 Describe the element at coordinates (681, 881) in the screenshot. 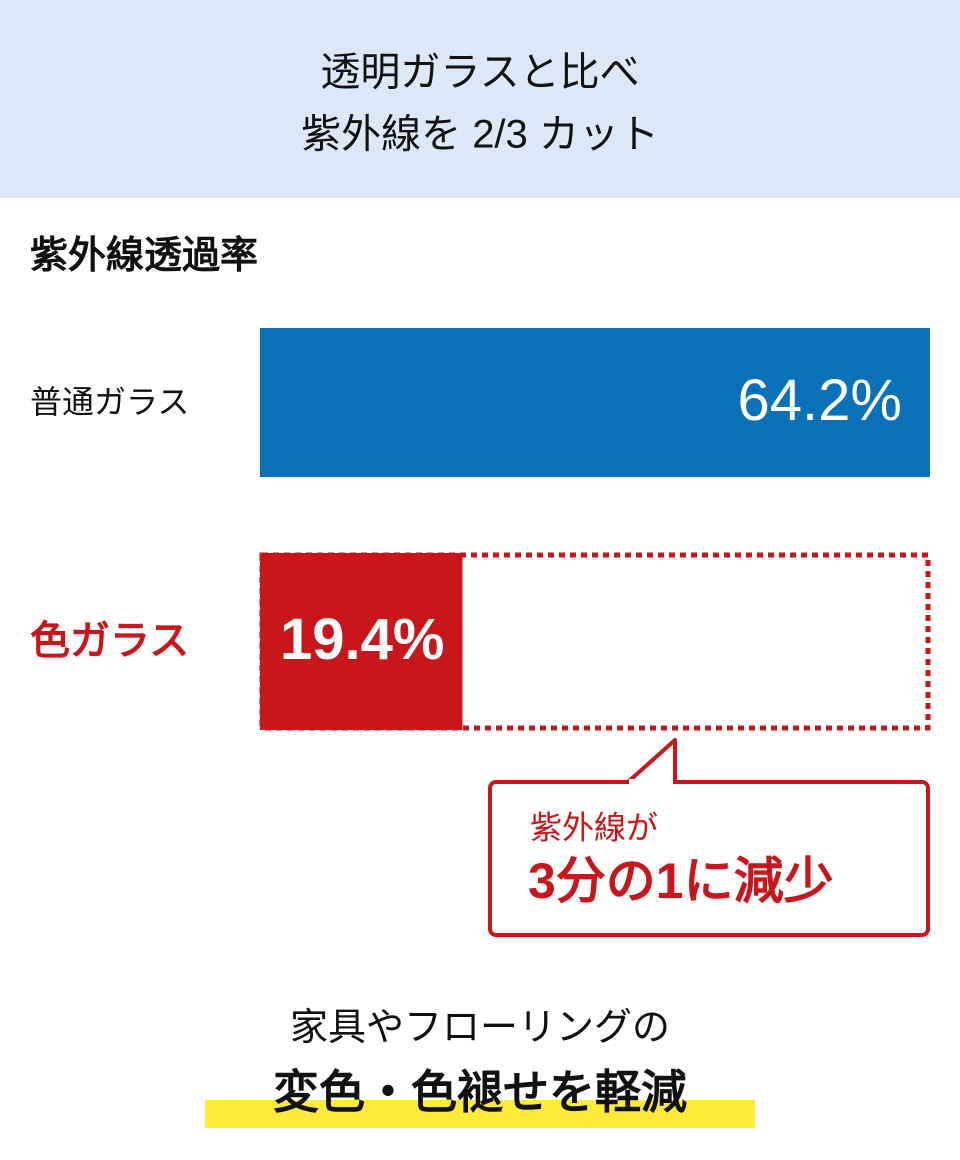

I see `callout-line: 3分の1に減少` at that location.